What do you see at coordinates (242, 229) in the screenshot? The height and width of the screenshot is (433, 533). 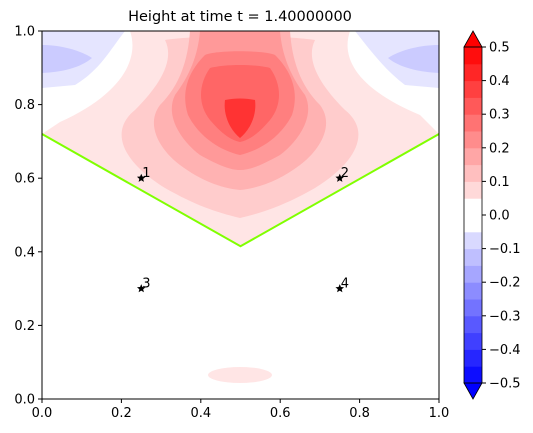 I see `markers: 1 2 3 4` at bounding box center [242, 229].